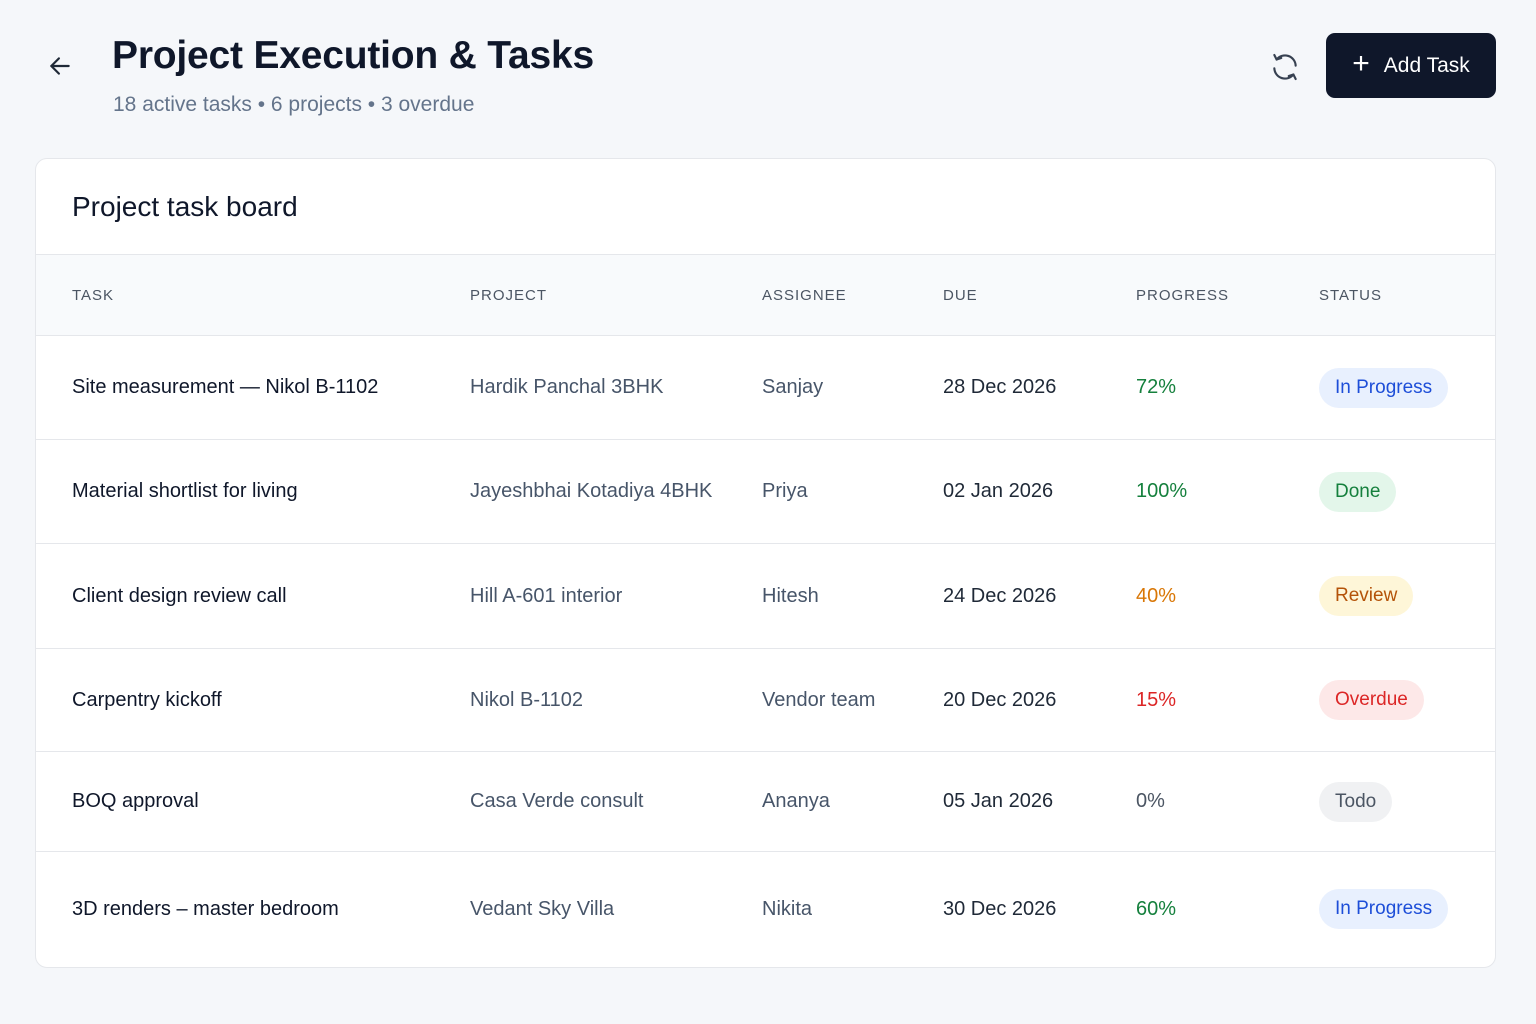  What do you see at coordinates (353, 55) in the screenshot?
I see `page-title: Project Execution & Tasks` at bounding box center [353, 55].